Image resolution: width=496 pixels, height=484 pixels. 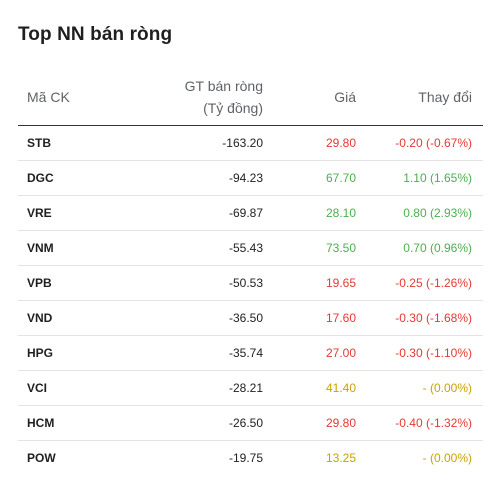 I want to click on change-cell: -0.25 (-1.26%), so click(x=419, y=283).